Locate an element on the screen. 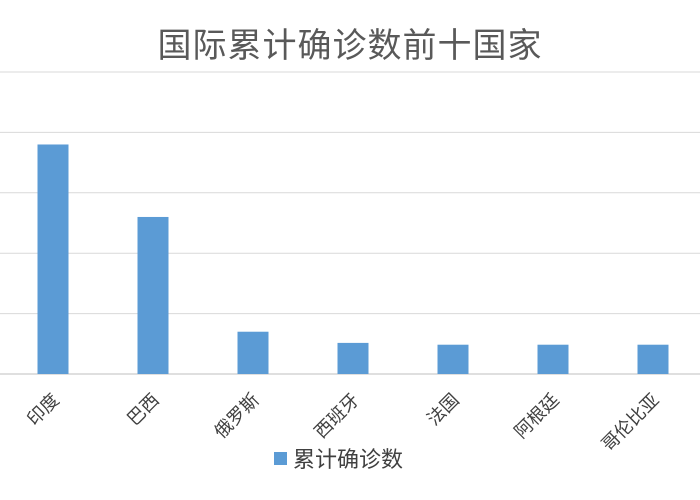 This screenshot has height=500, width=700. x-tick-label: 印度 is located at coordinates (43, 410).